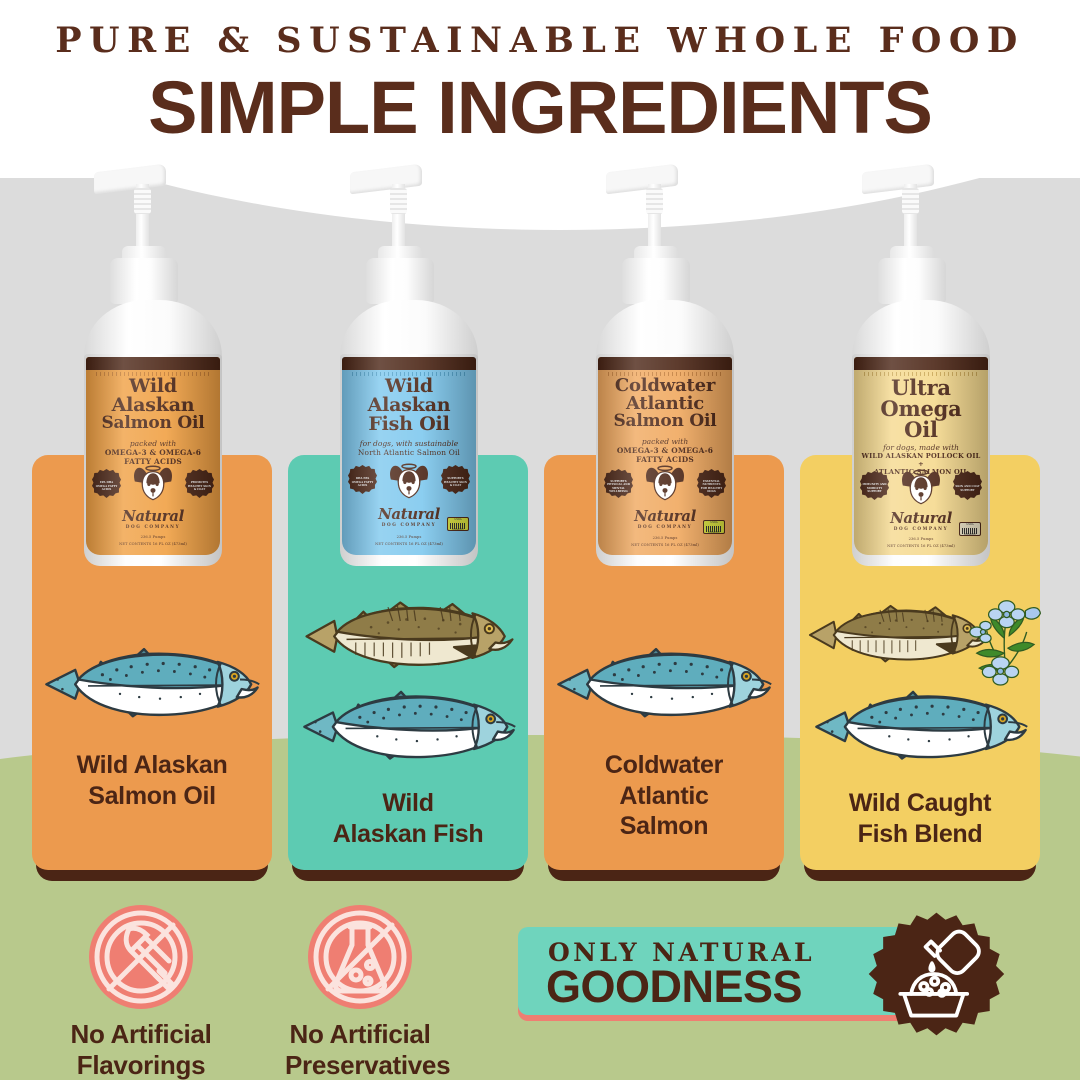 This screenshot has width=1080, height=1080. What do you see at coordinates (409, 443) in the screenshot?
I see `label-subtitle-script: for dogs, with sustainable` at bounding box center [409, 443].